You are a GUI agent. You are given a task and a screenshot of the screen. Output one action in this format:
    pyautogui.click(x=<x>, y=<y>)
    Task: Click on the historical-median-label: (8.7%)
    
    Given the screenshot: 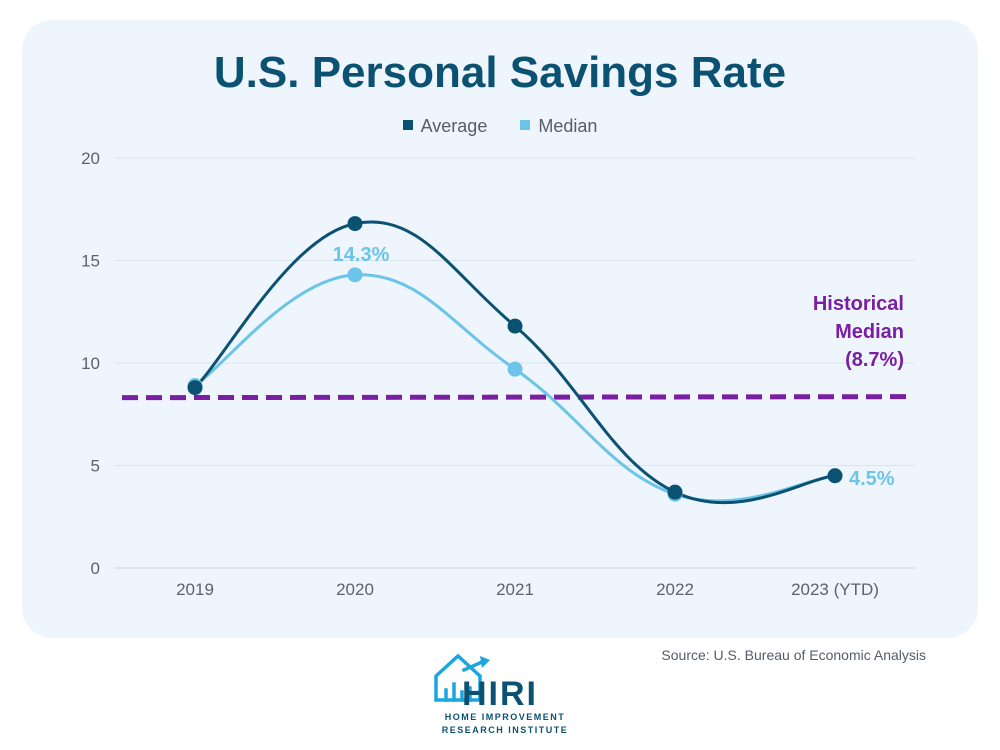 What is the action you would take?
    pyautogui.click(x=874, y=360)
    